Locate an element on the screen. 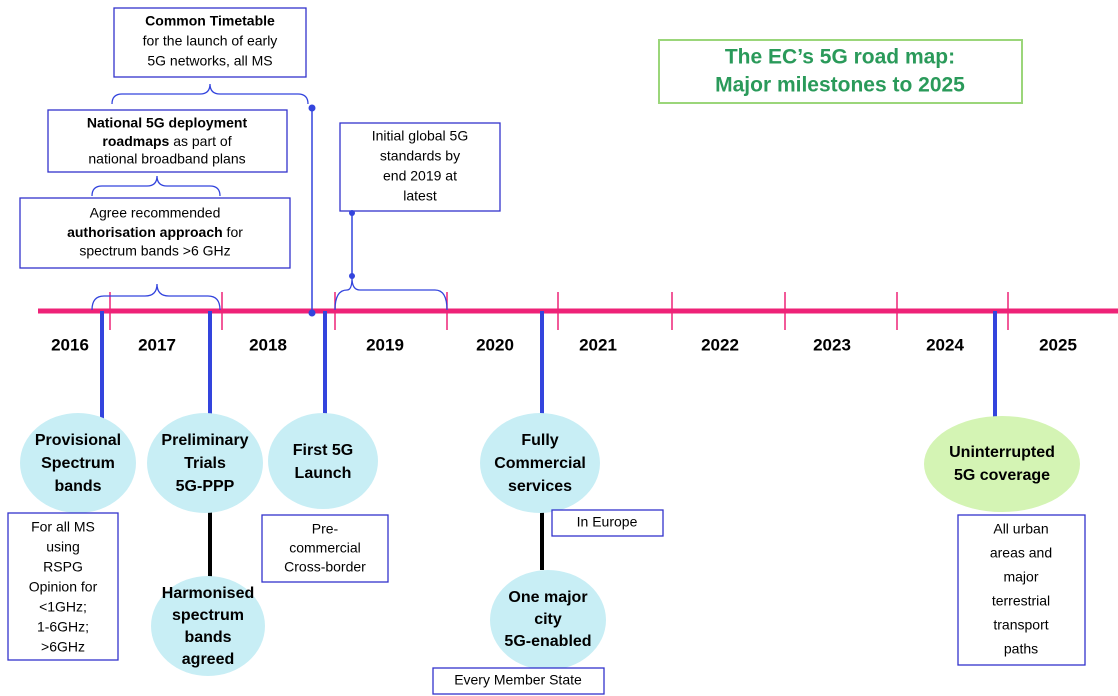  note-text: using is located at coordinates (62, 547).